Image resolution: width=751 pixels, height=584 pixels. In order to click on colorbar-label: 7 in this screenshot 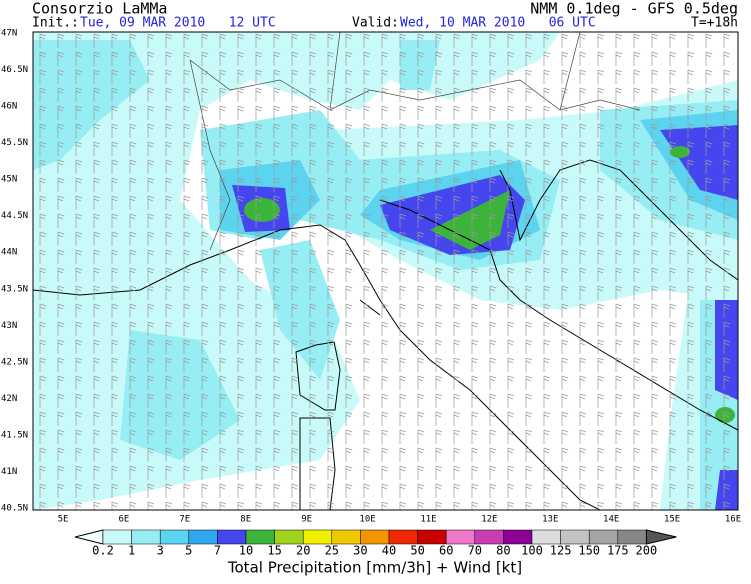, I will do `click(217, 551)`.